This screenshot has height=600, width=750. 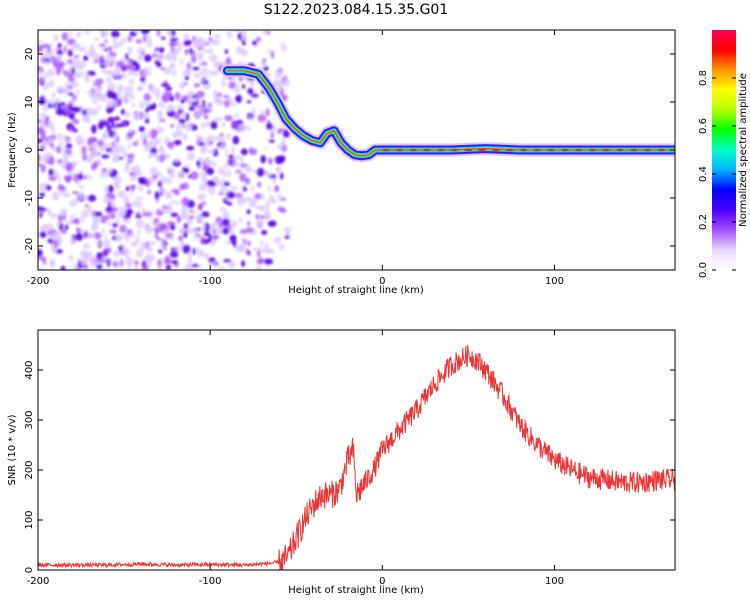 I want to click on ridge-peak, so click(x=619, y=150).